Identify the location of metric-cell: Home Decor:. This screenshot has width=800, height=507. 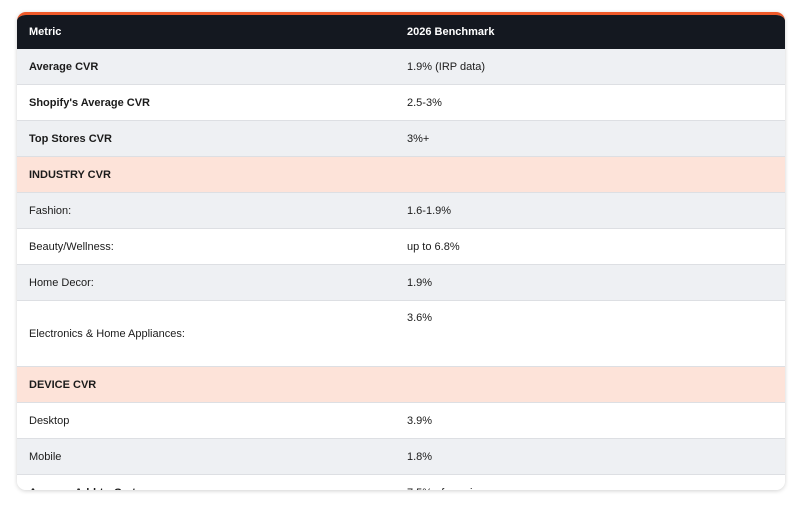
(206, 282).